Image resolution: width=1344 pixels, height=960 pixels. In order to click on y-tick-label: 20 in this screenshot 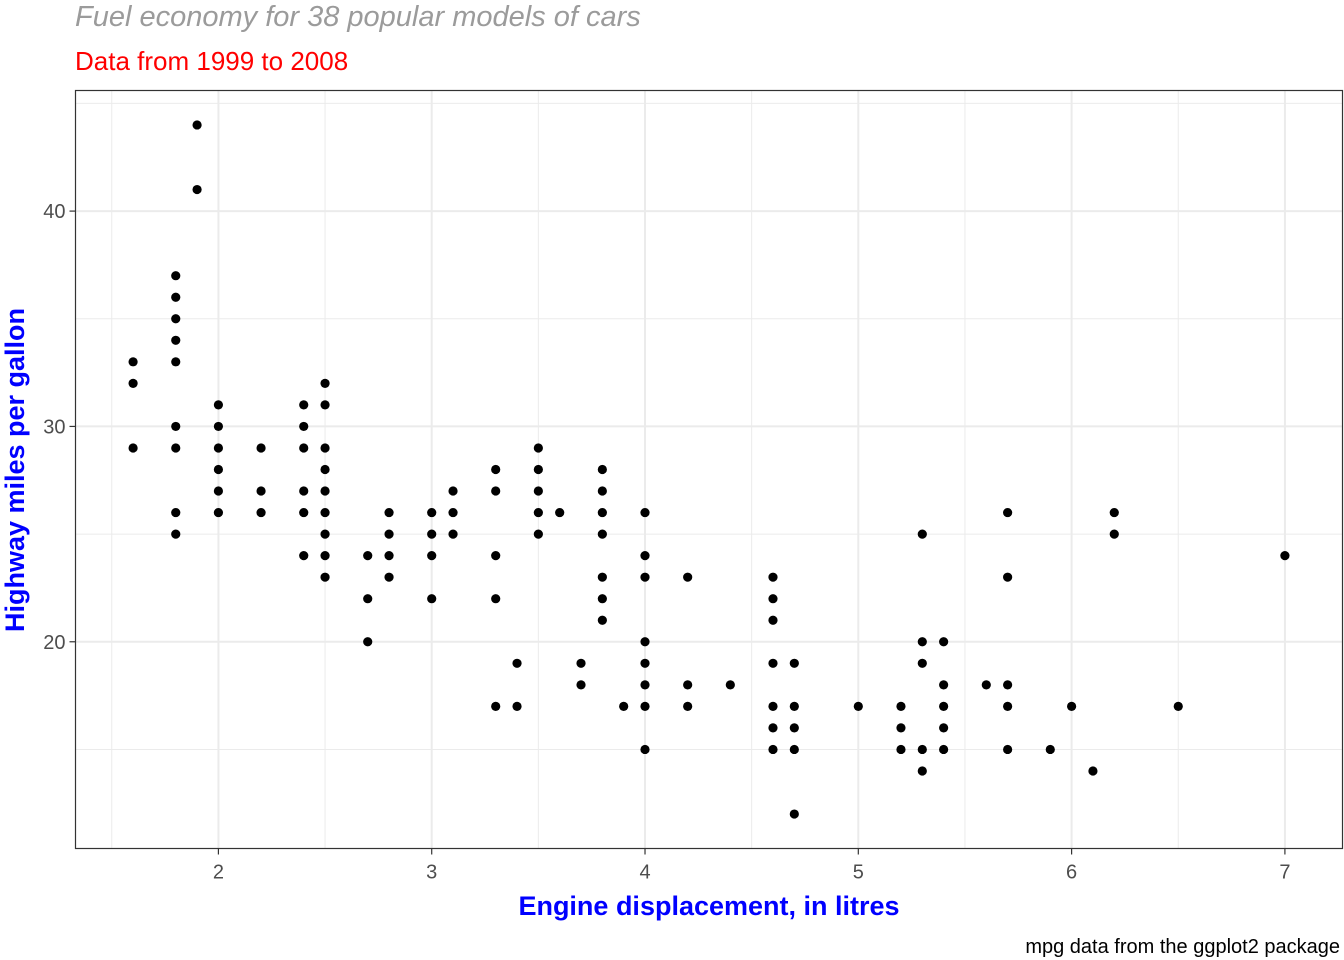, I will do `click(54, 643)`.